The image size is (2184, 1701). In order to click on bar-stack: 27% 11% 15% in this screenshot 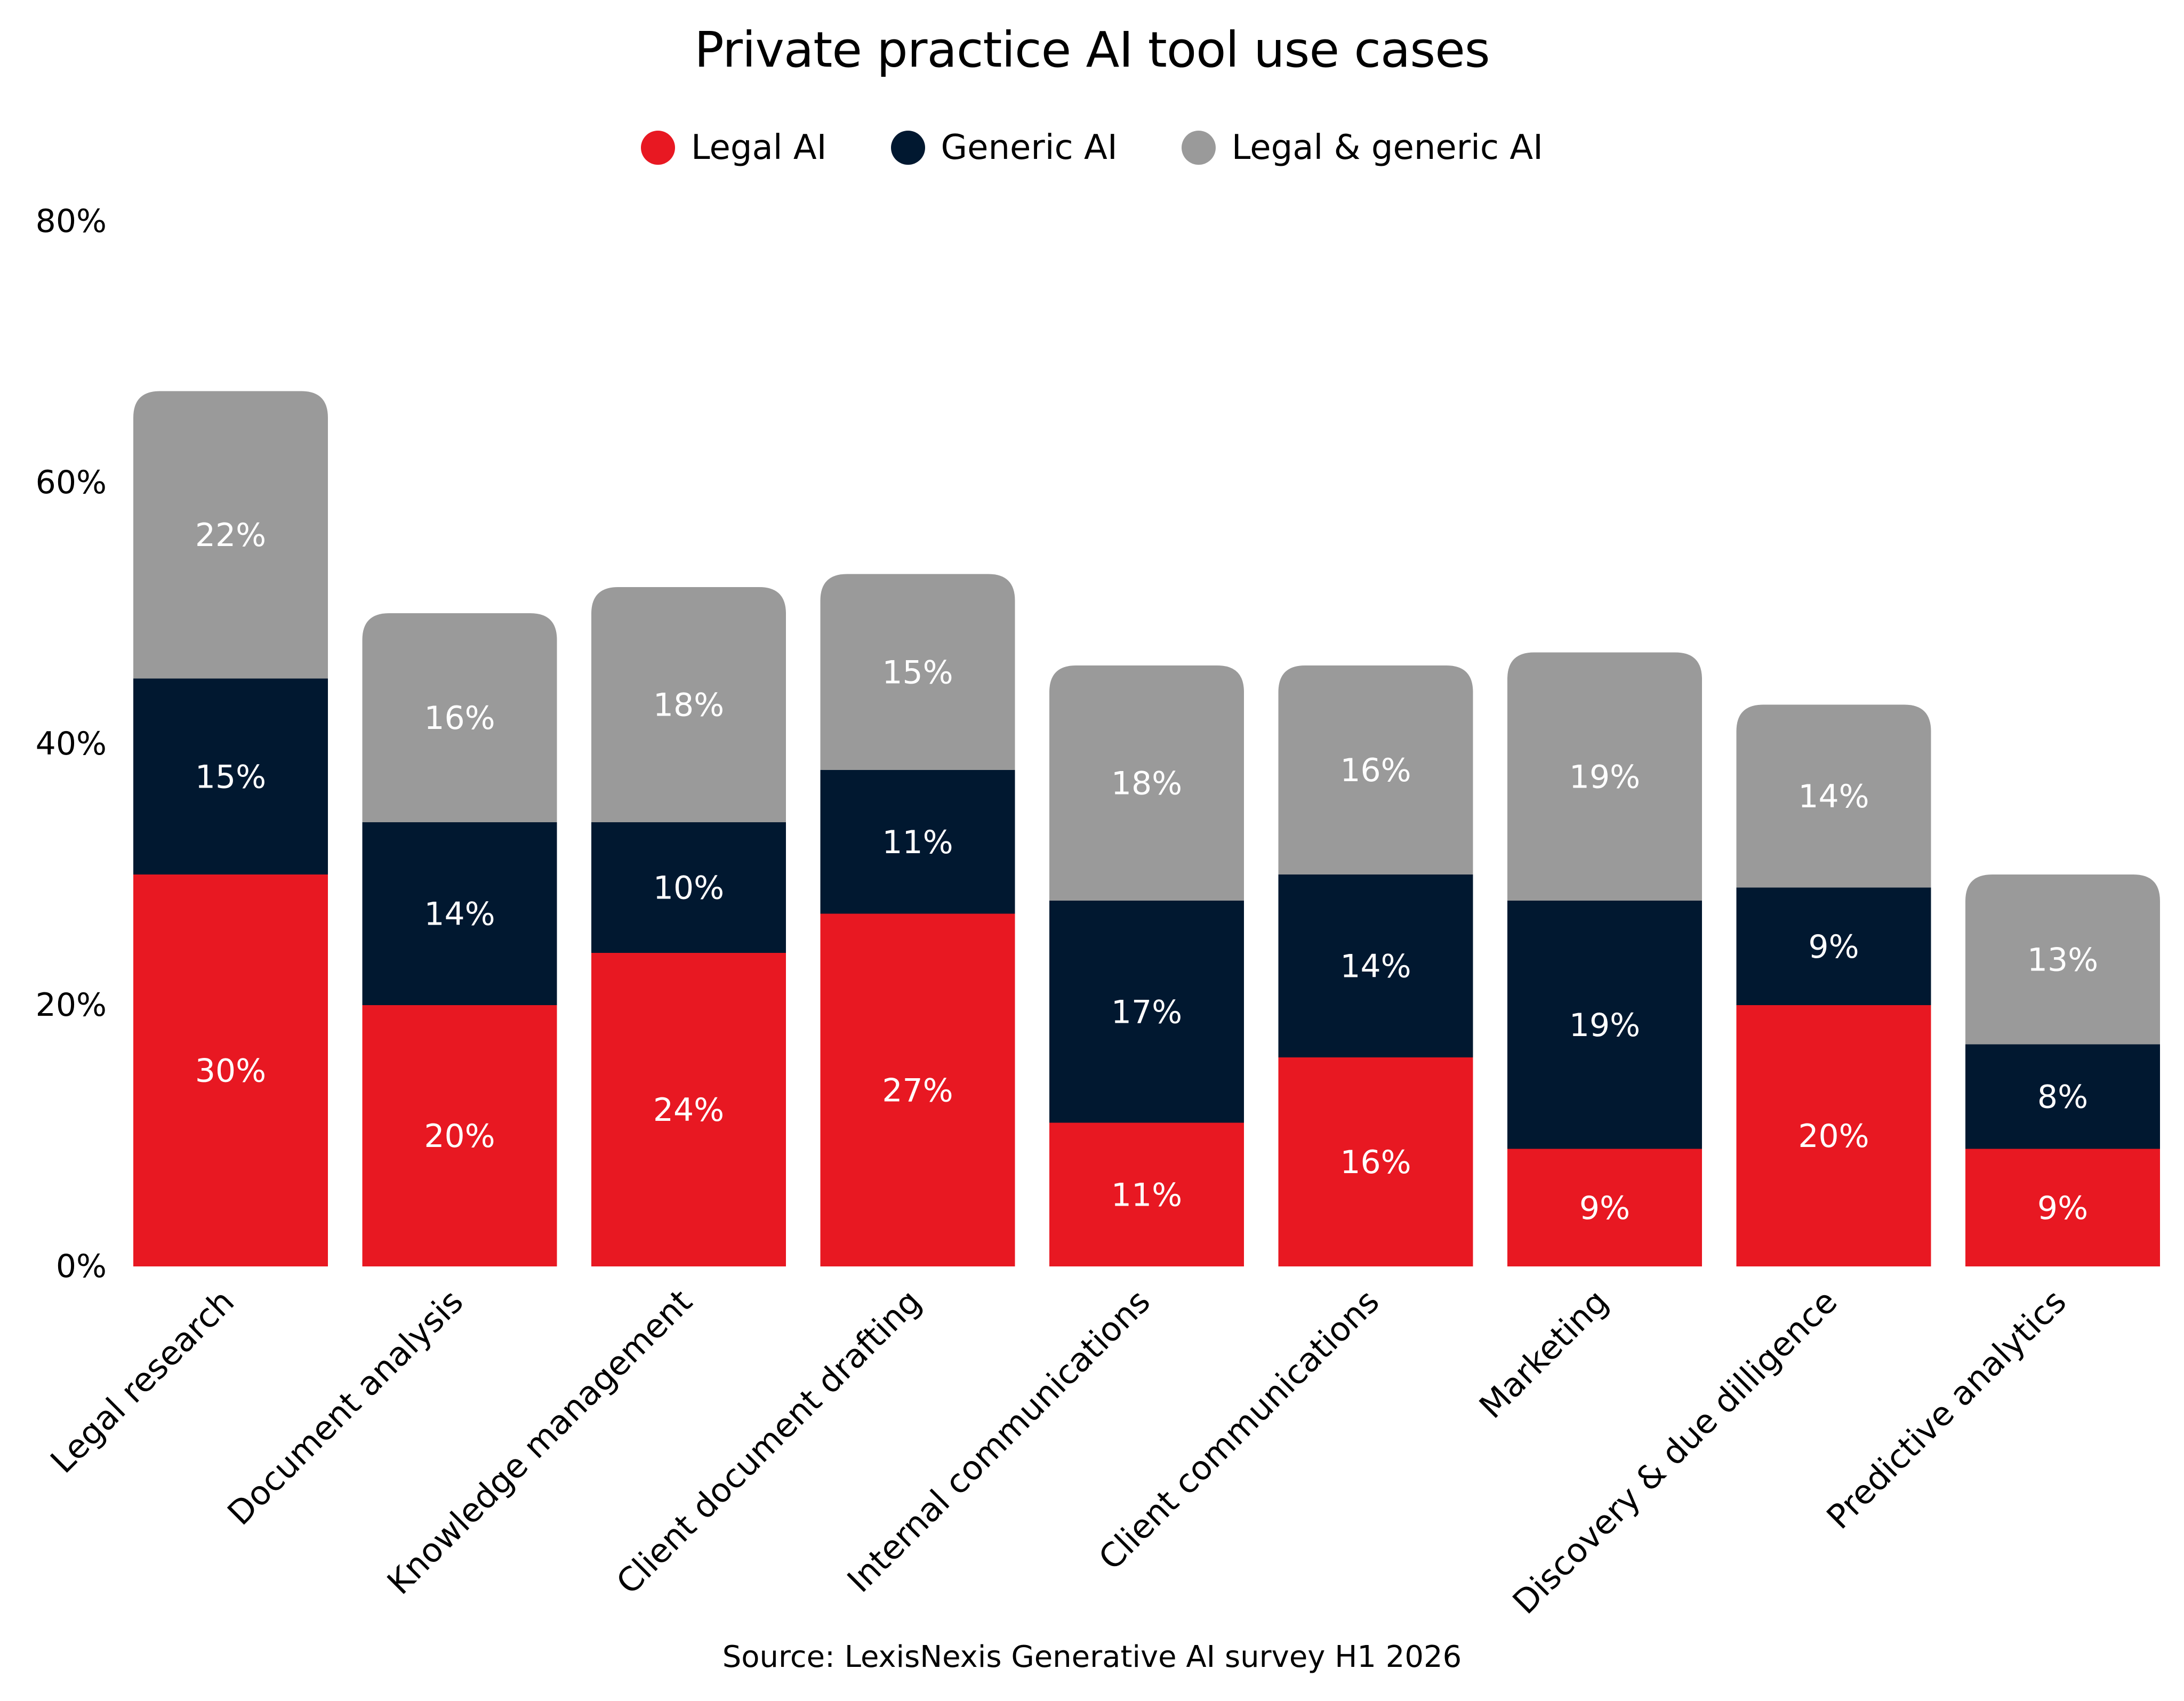, I will do `click(917, 920)`.